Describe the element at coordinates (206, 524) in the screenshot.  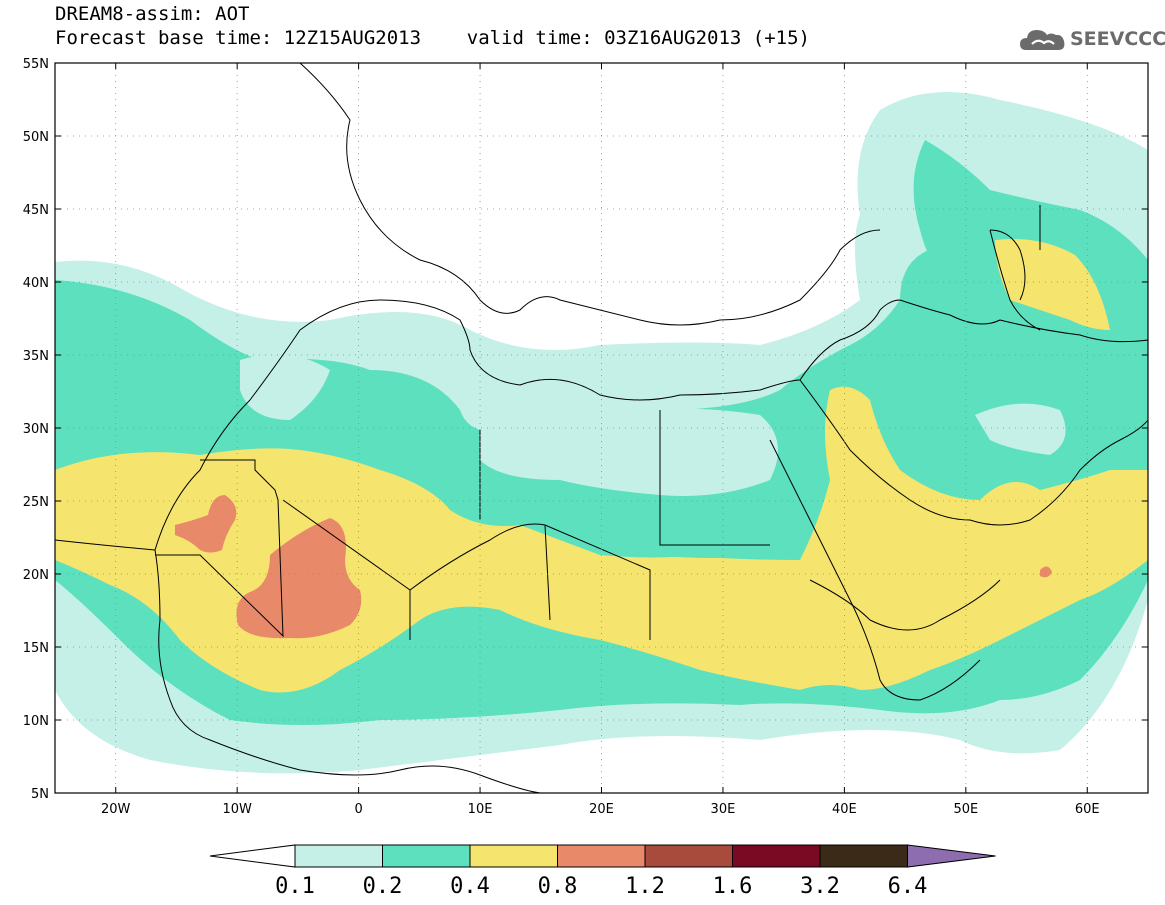
I see `aot-band-0.8-mauritania` at that location.